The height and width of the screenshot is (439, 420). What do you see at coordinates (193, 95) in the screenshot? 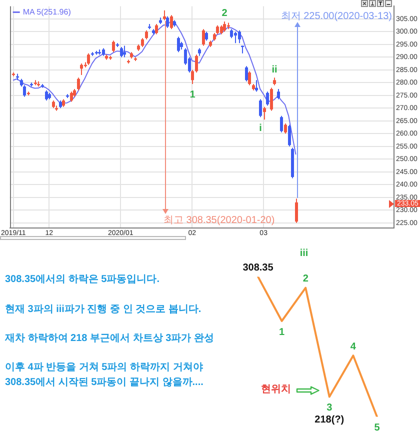
I see `annotation: 1` at bounding box center [193, 95].